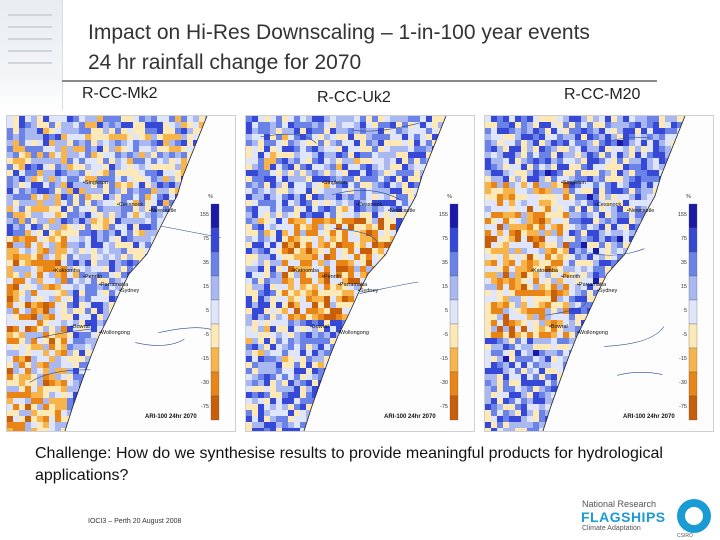  Describe the element at coordinates (611, 528) in the screenshot. I see `logo-line3: Climate Adaptation` at that location.